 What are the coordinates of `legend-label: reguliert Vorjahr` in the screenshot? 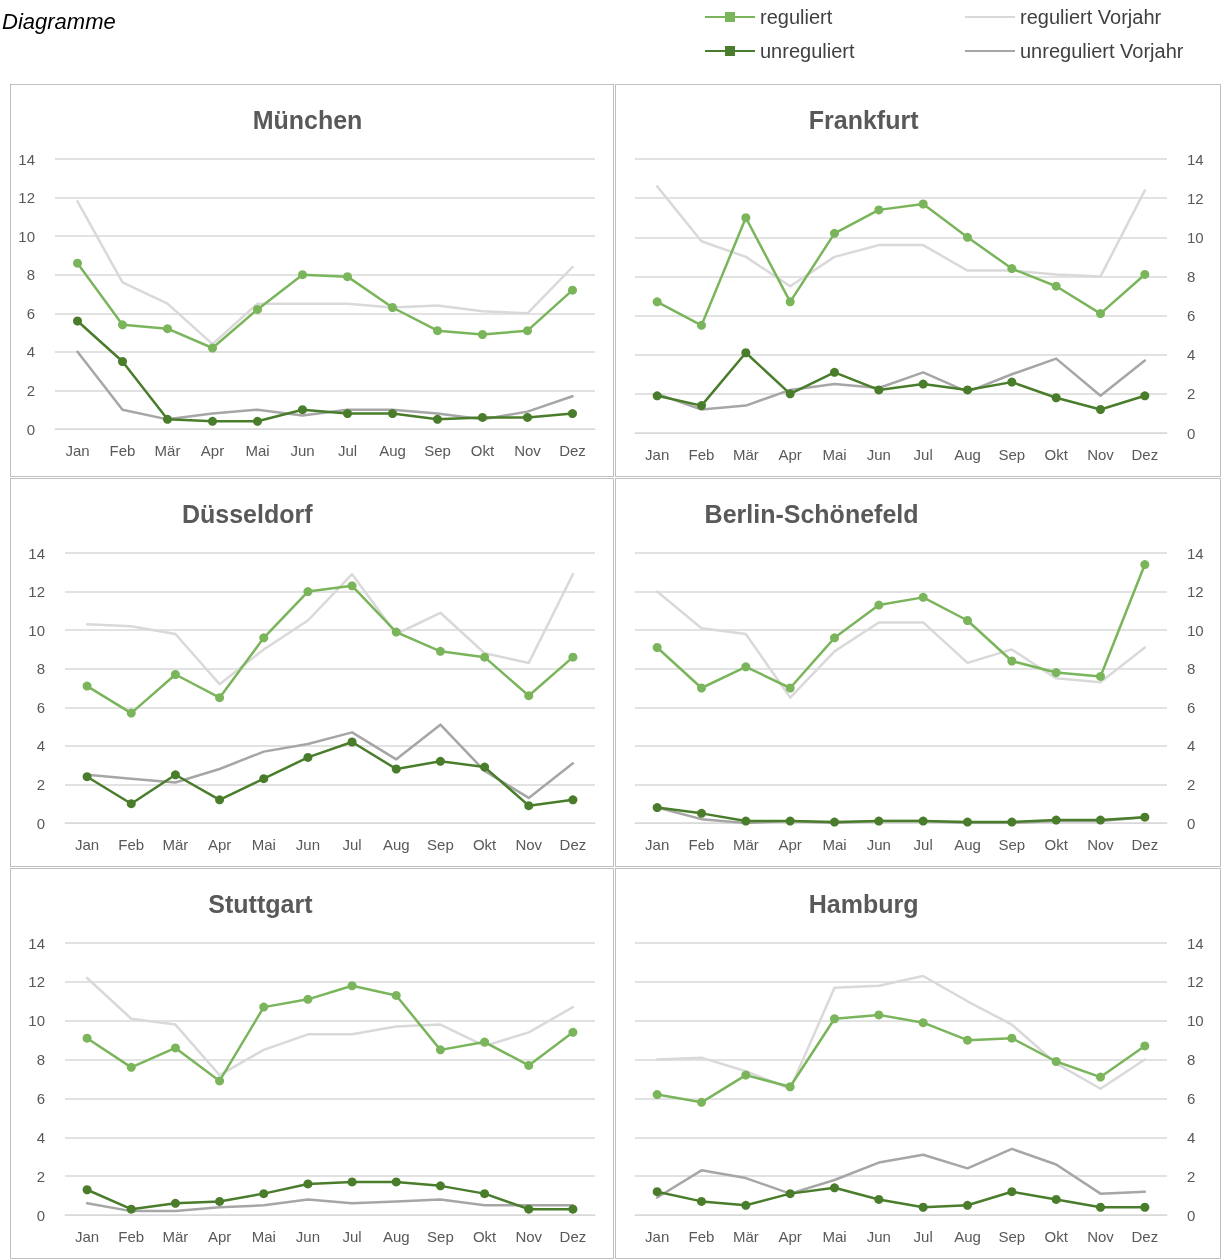 It's located at (1091, 17).